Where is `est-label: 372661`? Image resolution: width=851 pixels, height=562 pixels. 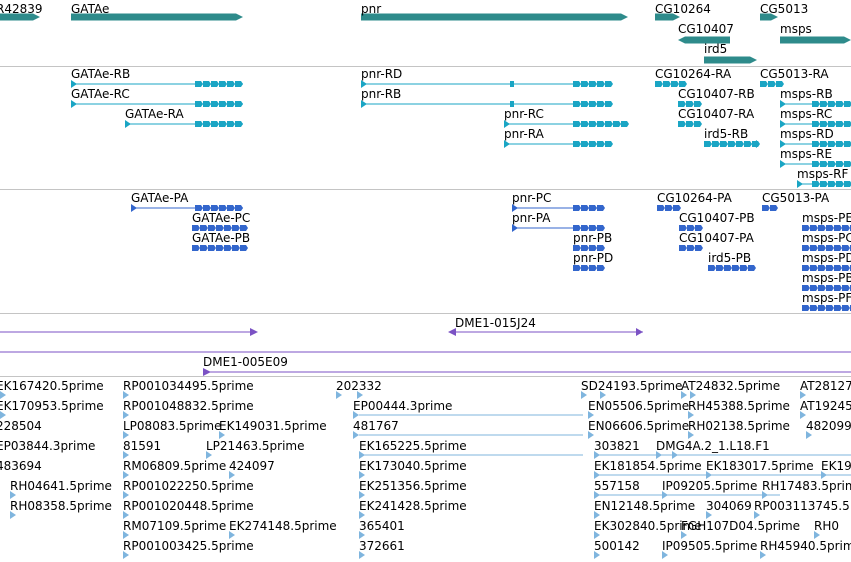 est-label: 372661 is located at coordinates (382, 546).